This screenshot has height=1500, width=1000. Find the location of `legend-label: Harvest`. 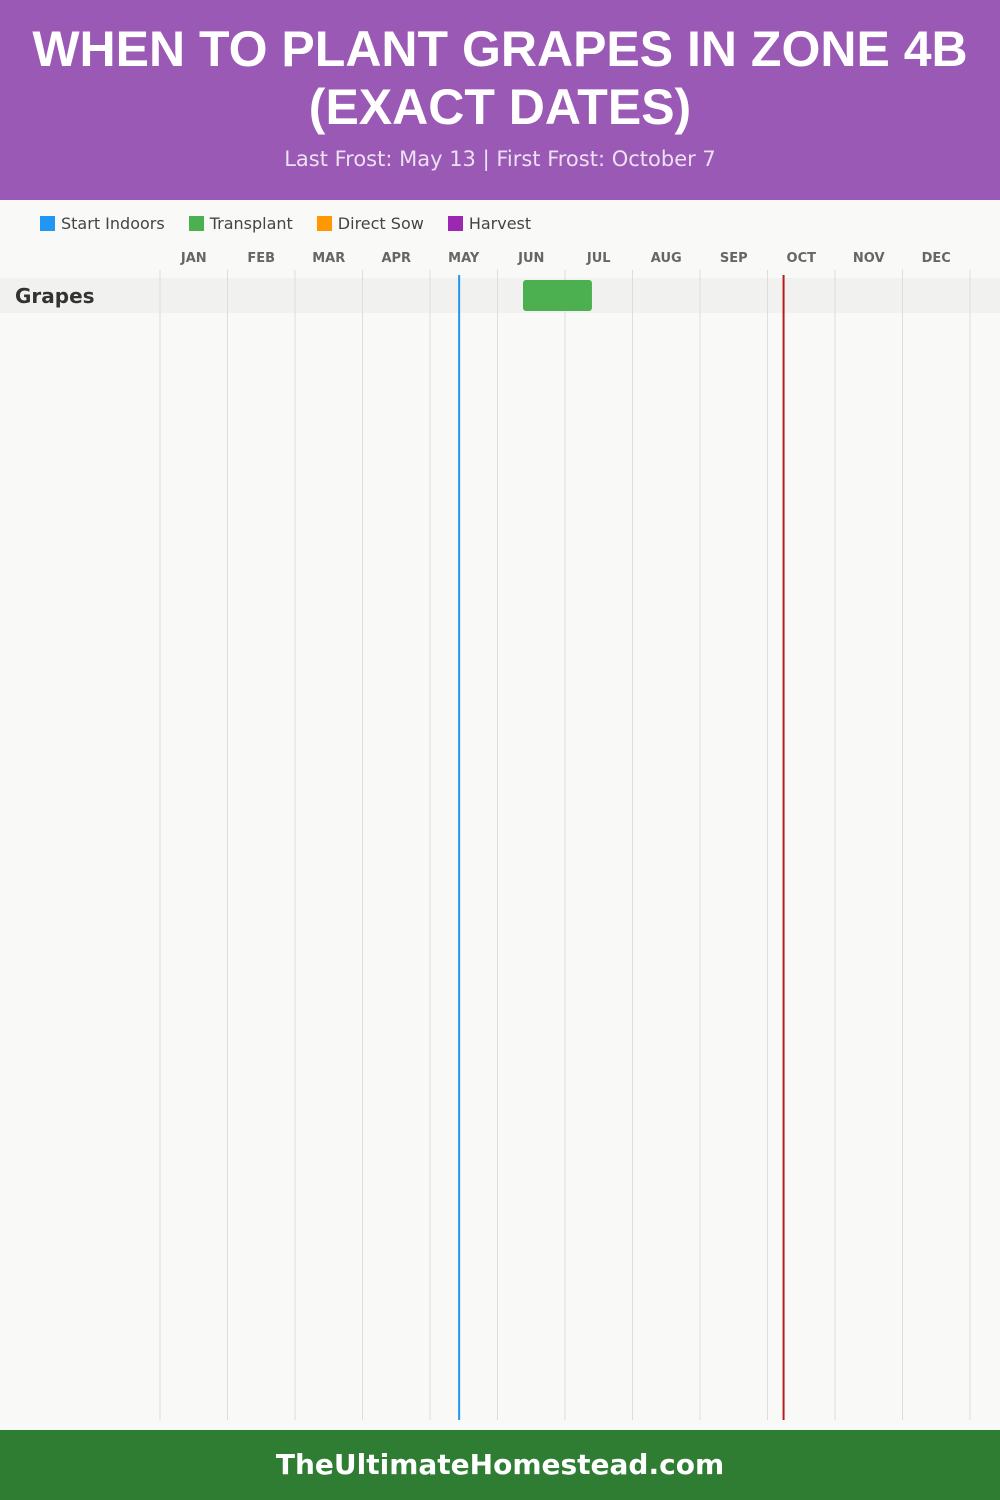

legend-label: Harvest is located at coordinates (500, 223).